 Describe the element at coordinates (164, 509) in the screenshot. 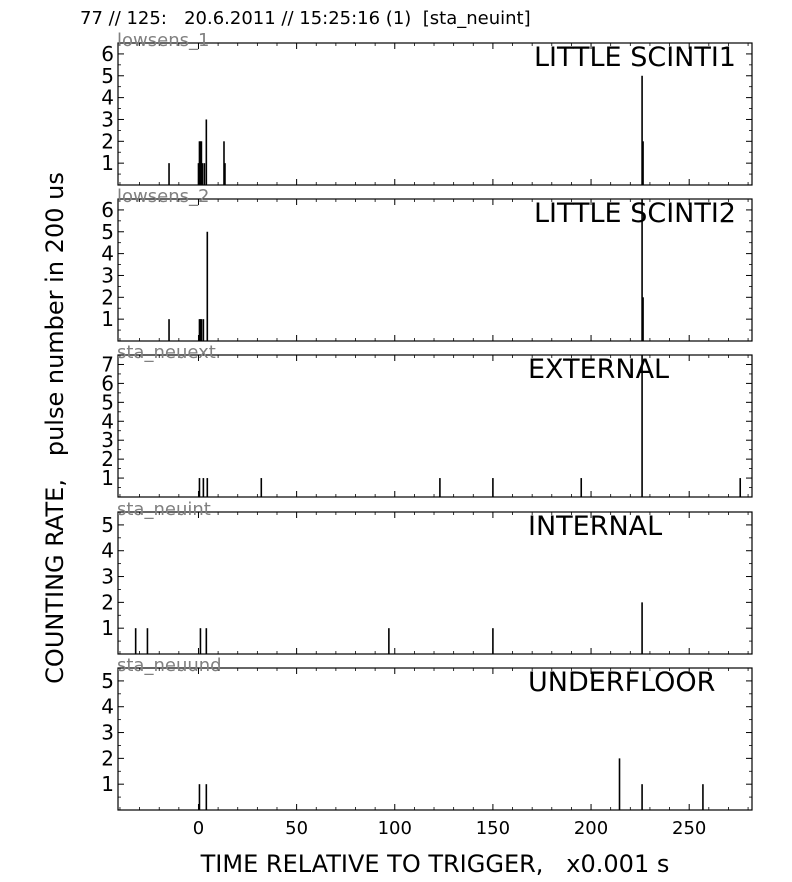

I see `sensor-label: sta_neuint` at that location.